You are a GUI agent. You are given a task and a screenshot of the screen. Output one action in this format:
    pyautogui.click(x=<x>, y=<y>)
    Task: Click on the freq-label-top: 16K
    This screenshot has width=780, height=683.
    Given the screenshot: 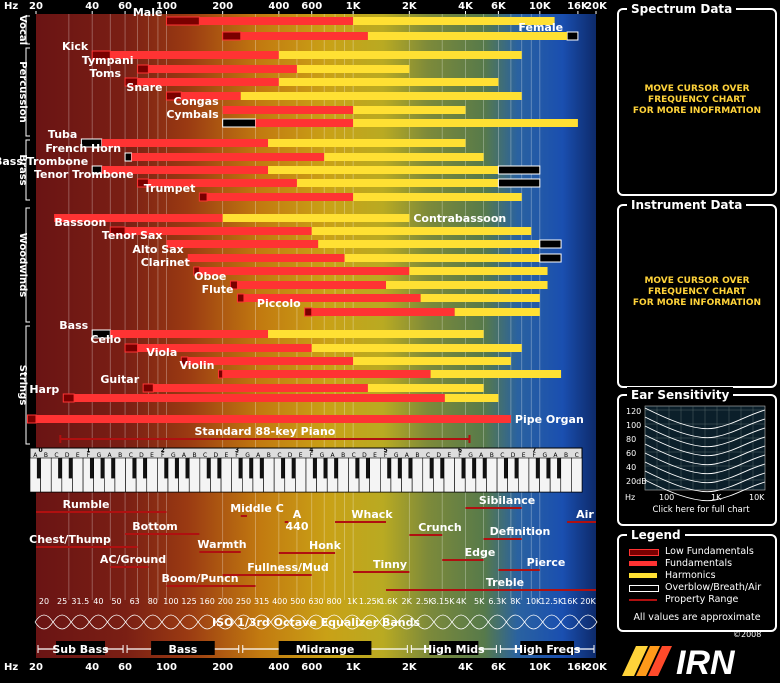 What is the action you would take?
    pyautogui.click(x=578, y=6)
    